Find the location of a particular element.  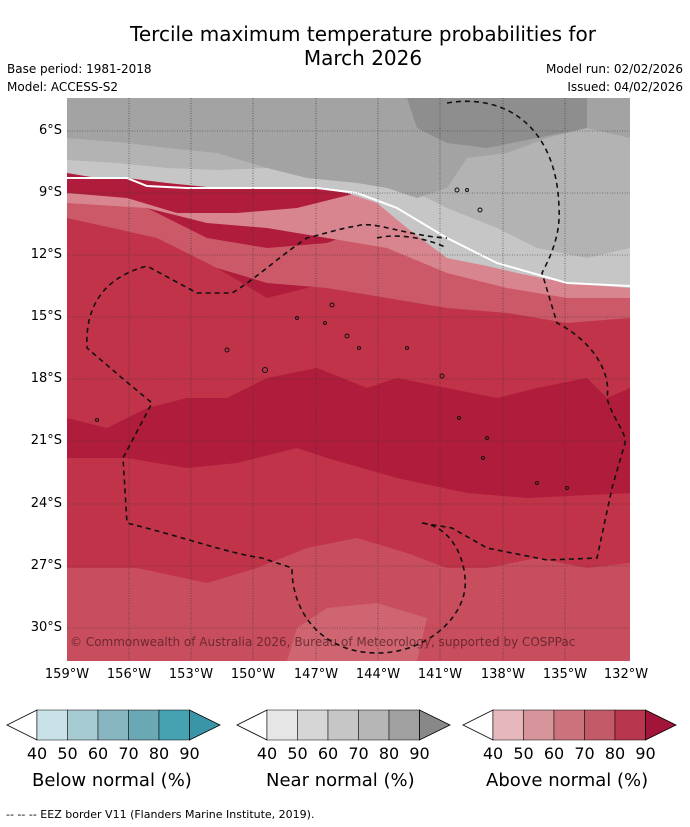

legend-colorbar-near is located at coordinates (343, 725).